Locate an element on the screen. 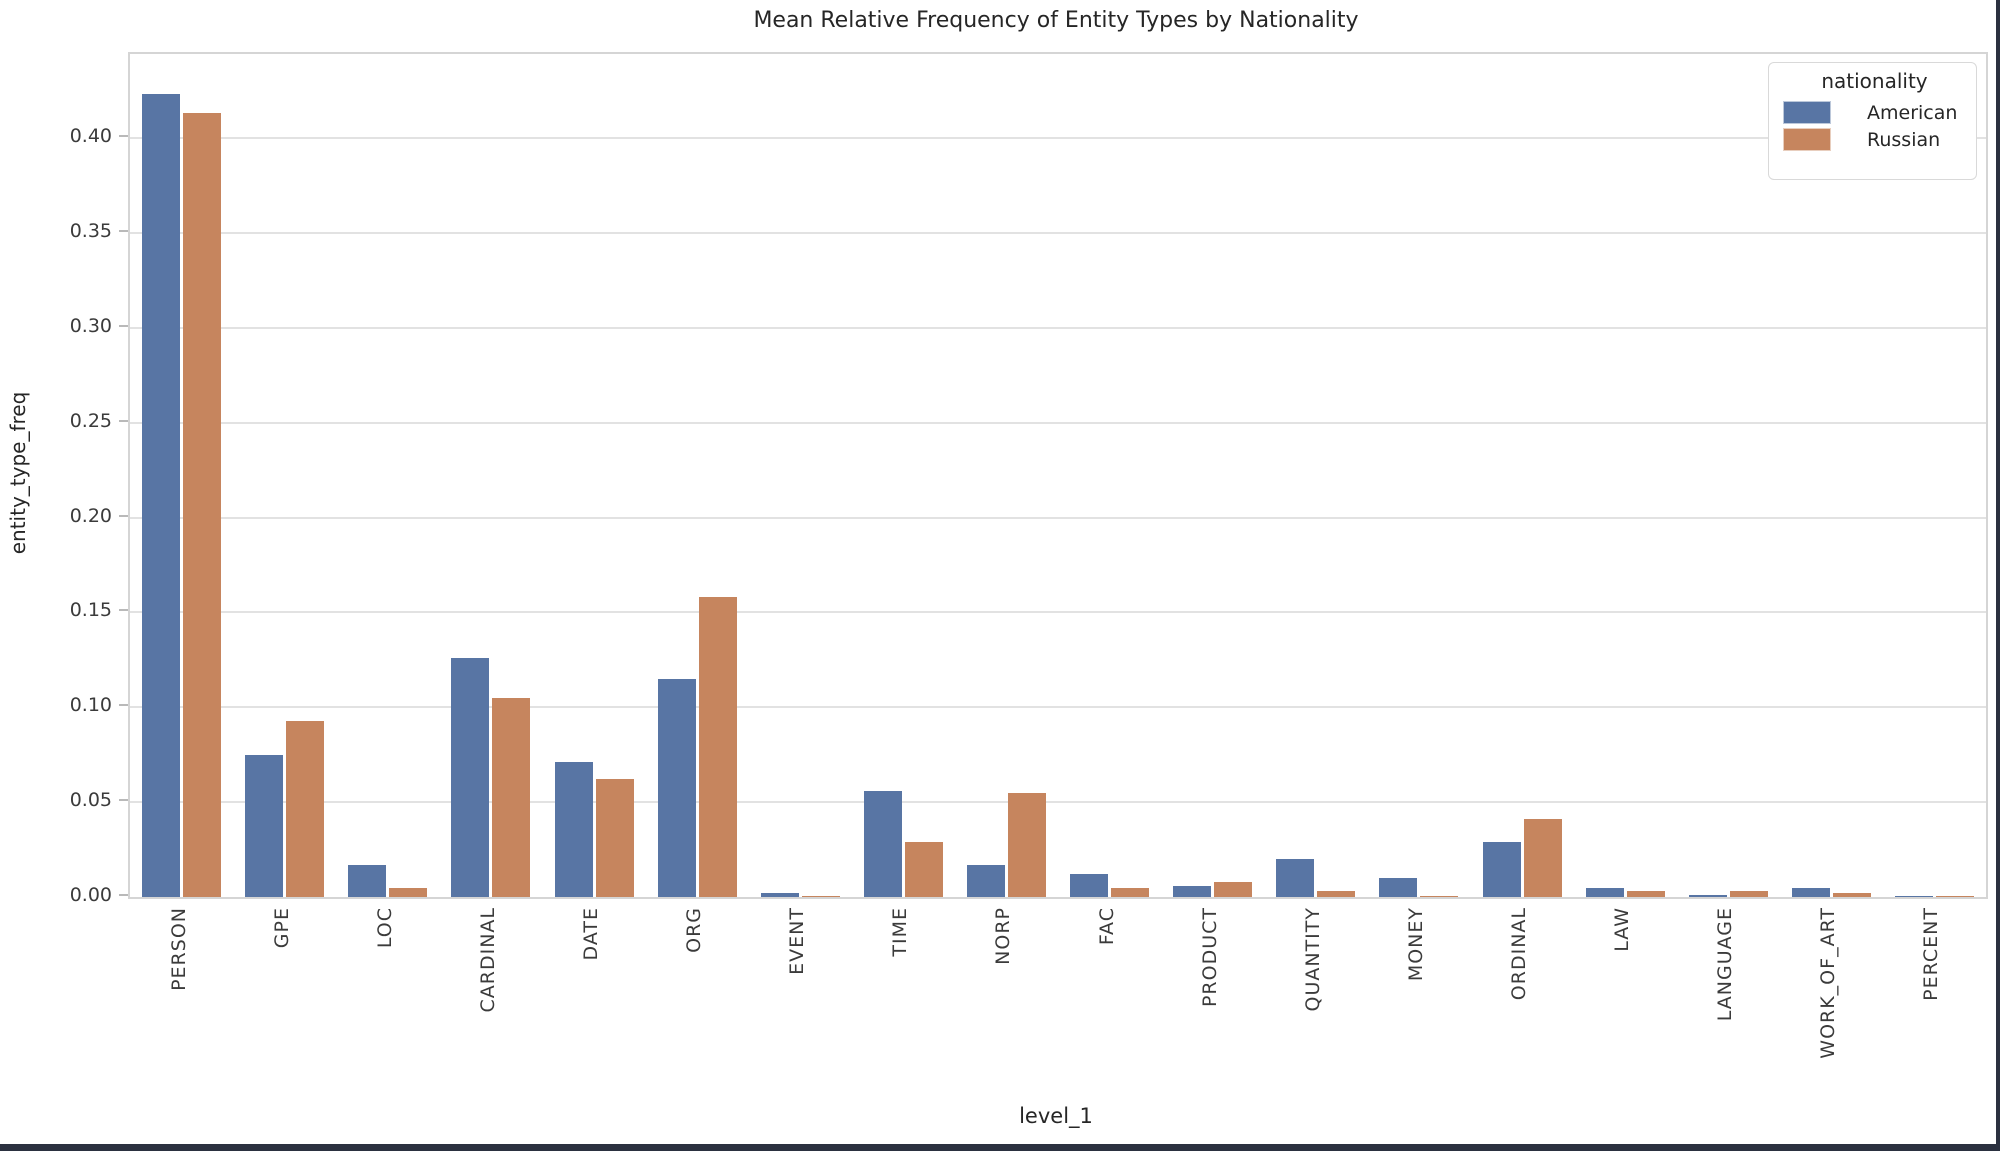 This screenshot has height=1151, width=2000. x-tick-label-LAW: LAW is located at coordinates (1622, 929).